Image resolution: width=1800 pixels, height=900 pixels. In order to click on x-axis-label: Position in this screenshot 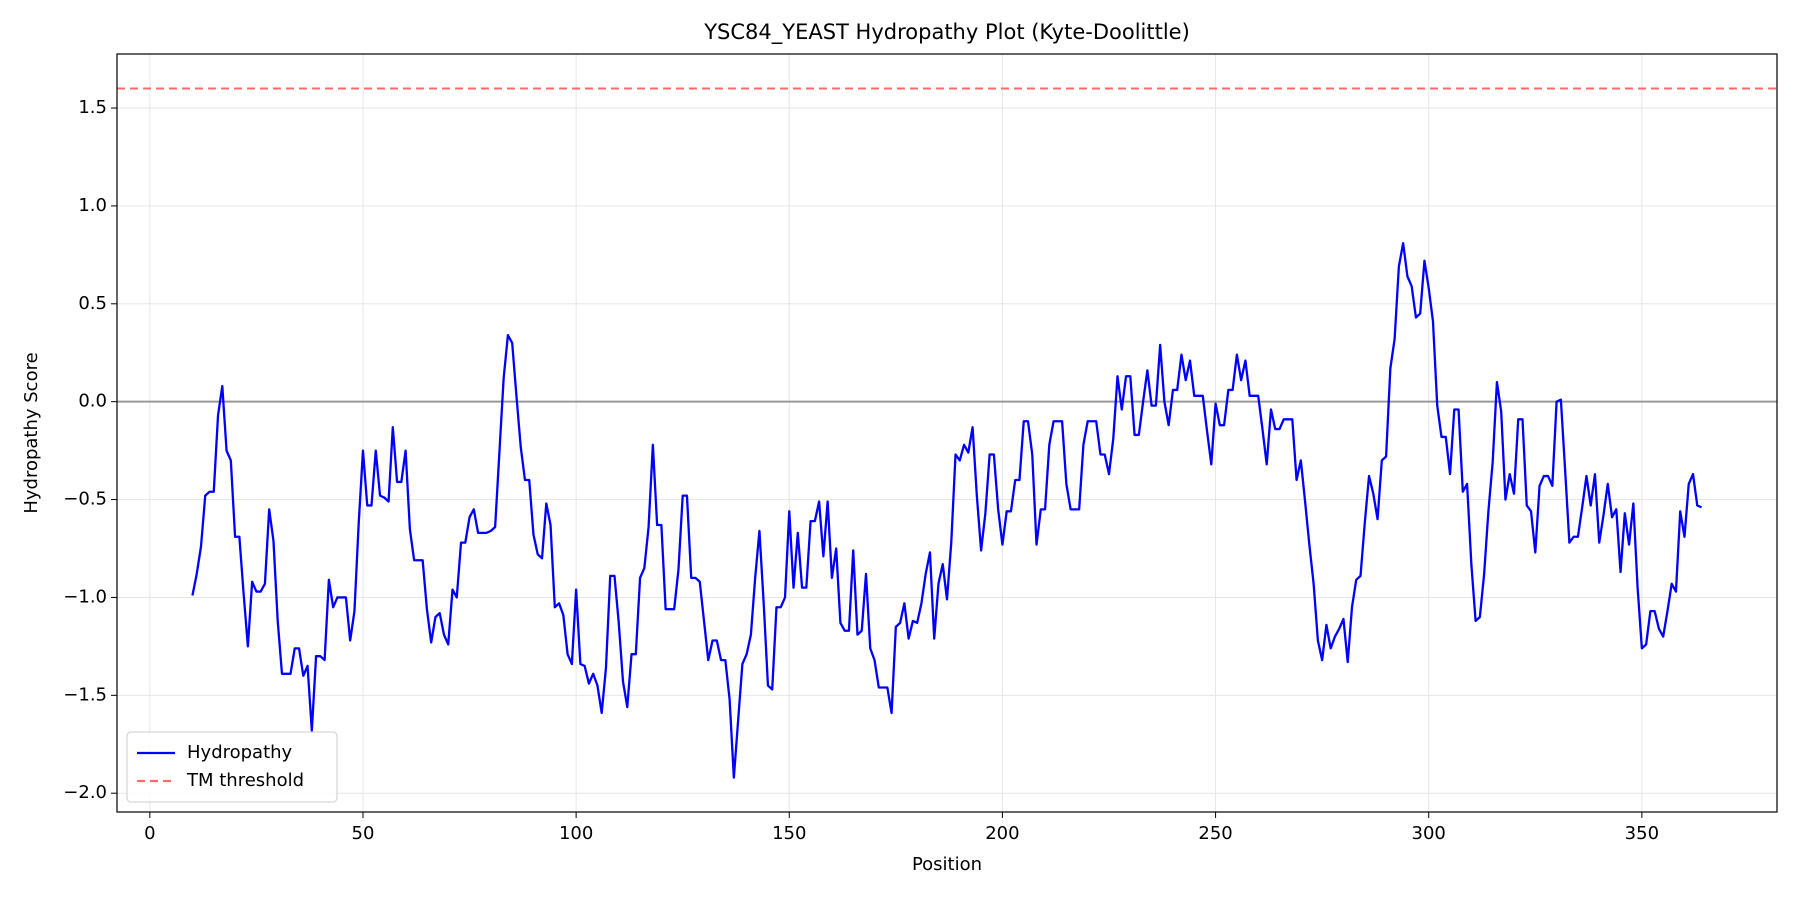, I will do `click(947, 864)`.